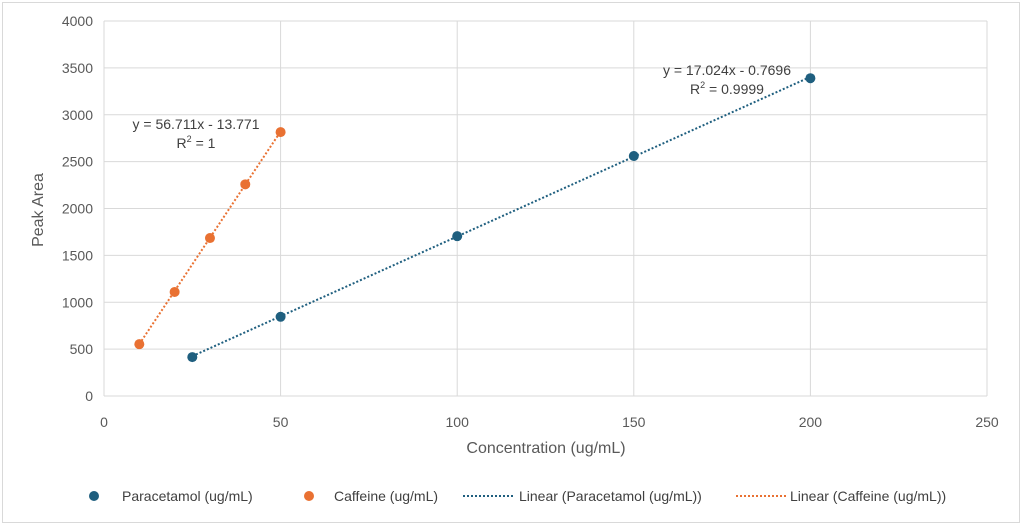 The width and height of the screenshot is (1024, 529). I want to click on legend-marker-caffeine, so click(309, 496).